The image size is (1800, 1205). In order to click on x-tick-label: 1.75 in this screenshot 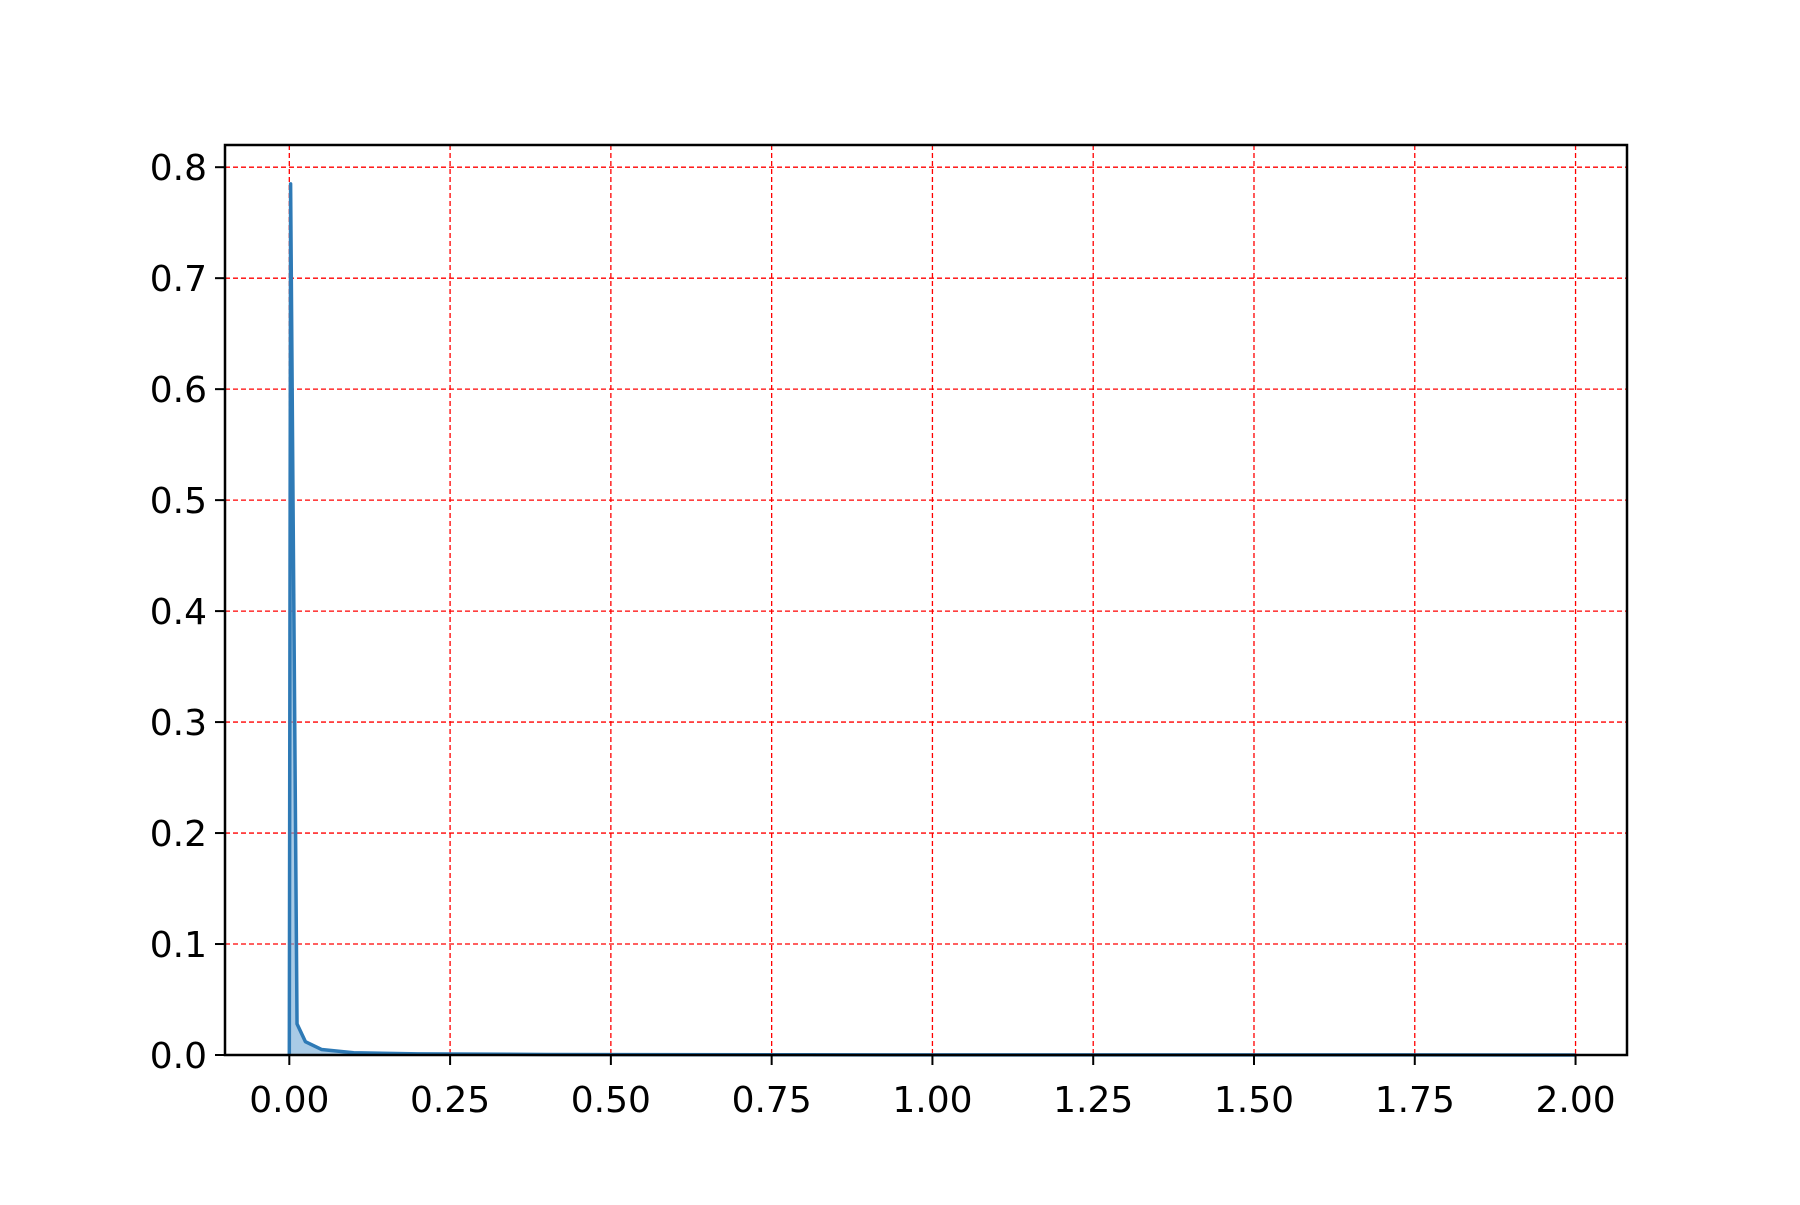, I will do `click(1415, 1100)`.